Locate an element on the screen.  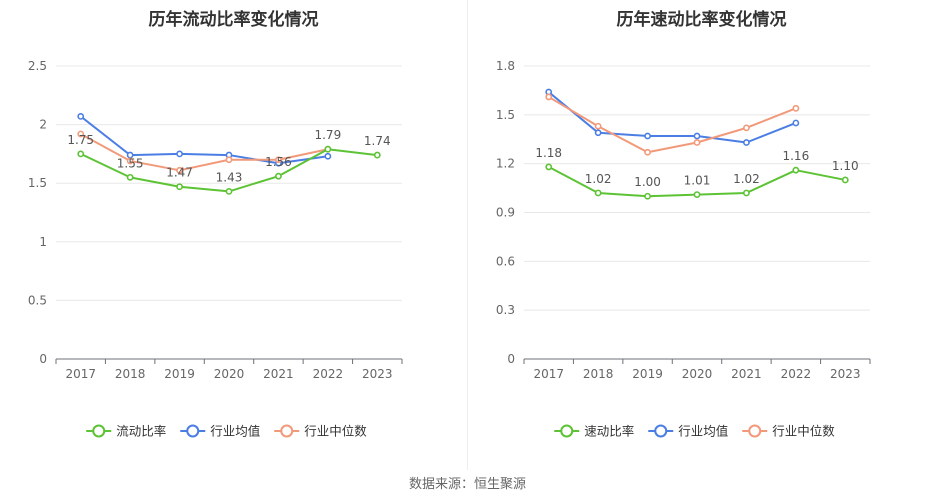
data-label: 1.75 is located at coordinates (80, 140).